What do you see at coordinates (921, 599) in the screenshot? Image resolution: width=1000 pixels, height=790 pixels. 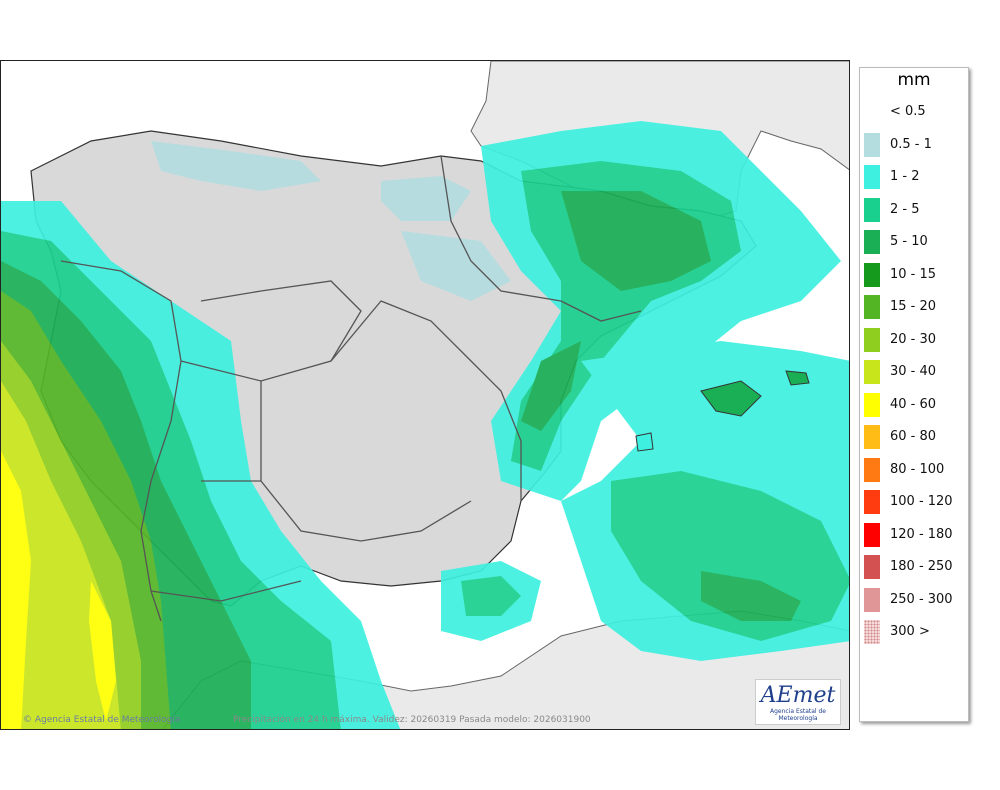 I see `legend-label: 250 - 300` at bounding box center [921, 599].